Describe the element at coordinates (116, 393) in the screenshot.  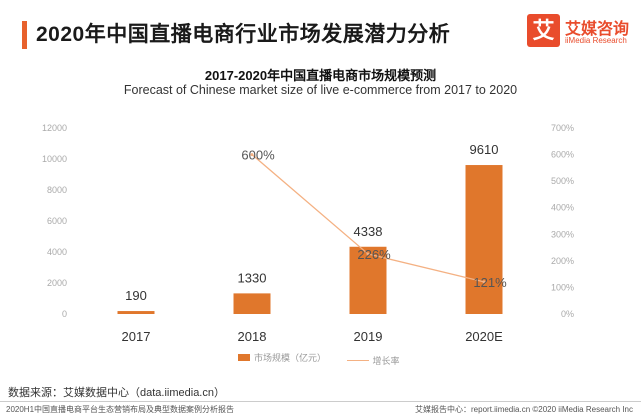
I see `data-source: 数据来源：艾媒数据中心（data.iimedia.cn）` at that location.